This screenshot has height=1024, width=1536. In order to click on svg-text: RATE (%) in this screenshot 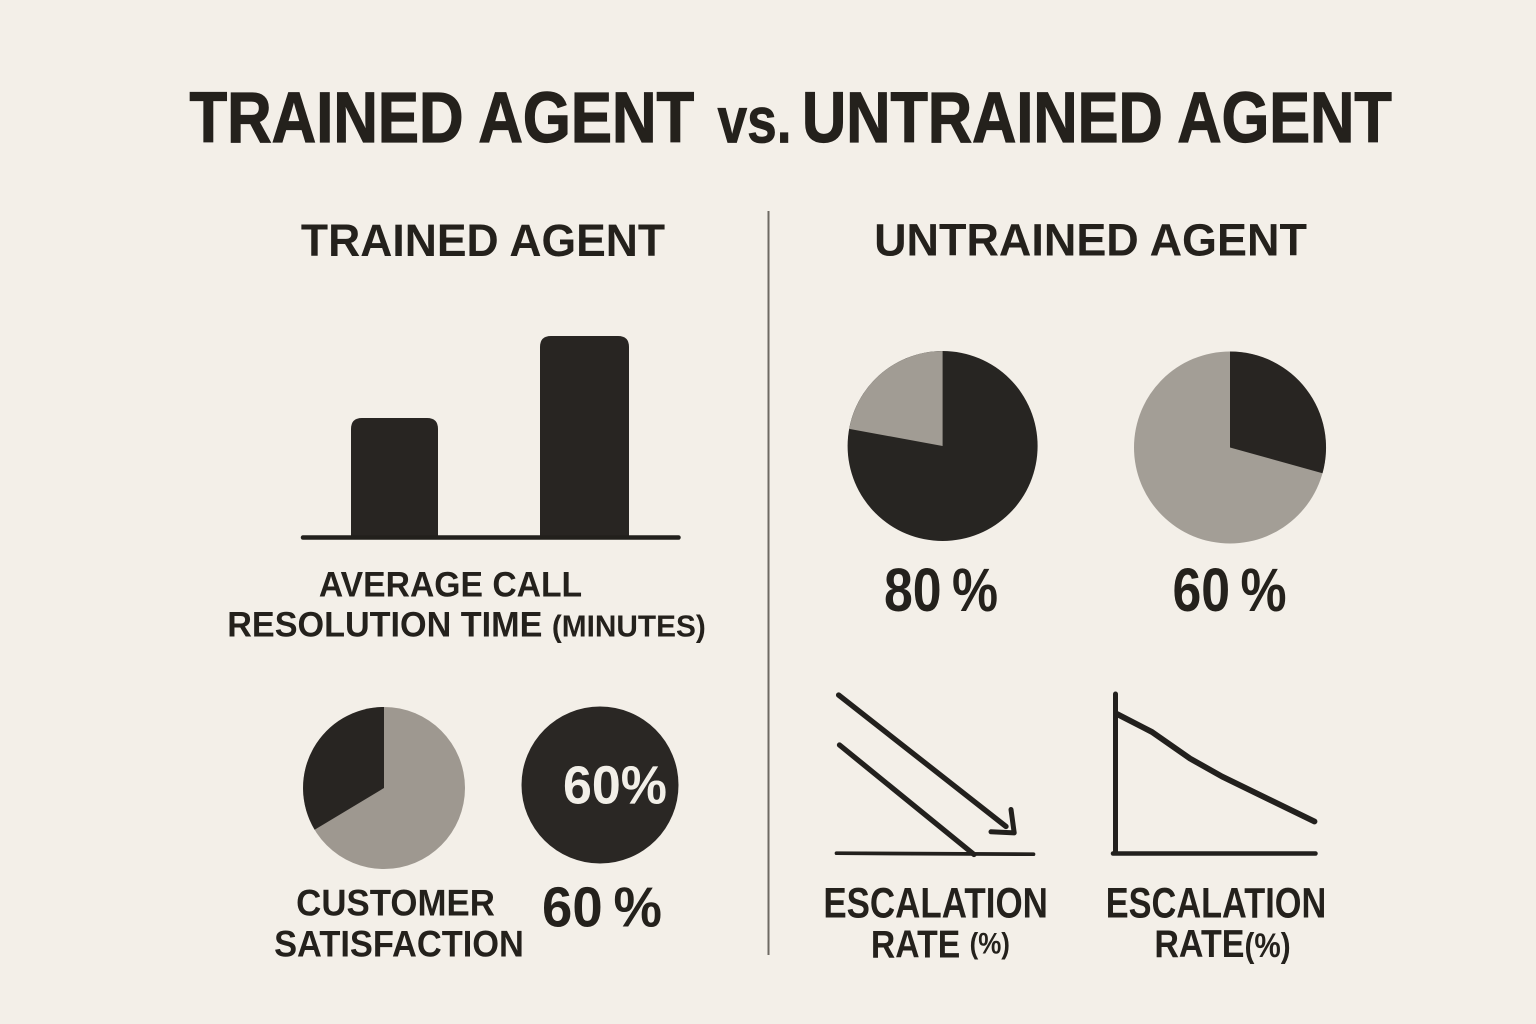, I will do `click(940, 944)`.